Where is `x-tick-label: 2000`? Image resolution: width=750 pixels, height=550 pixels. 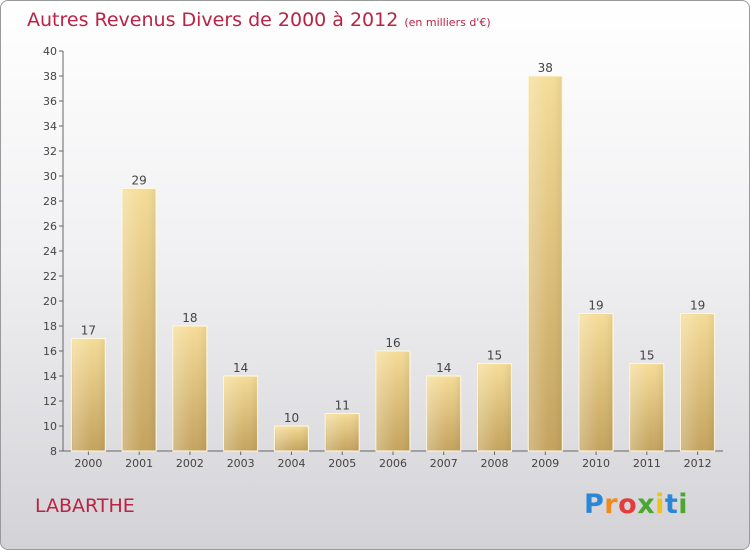
x-tick-label: 2000 is located at coordinates (88, 463).